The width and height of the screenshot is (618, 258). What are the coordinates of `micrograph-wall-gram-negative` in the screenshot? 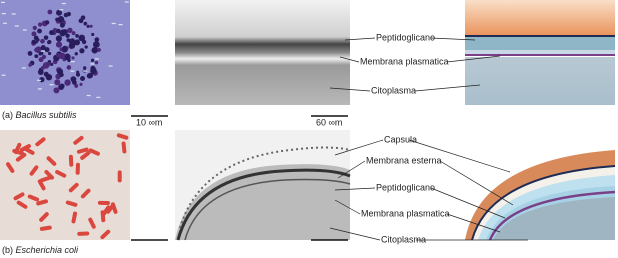 It's located at (263, 185).